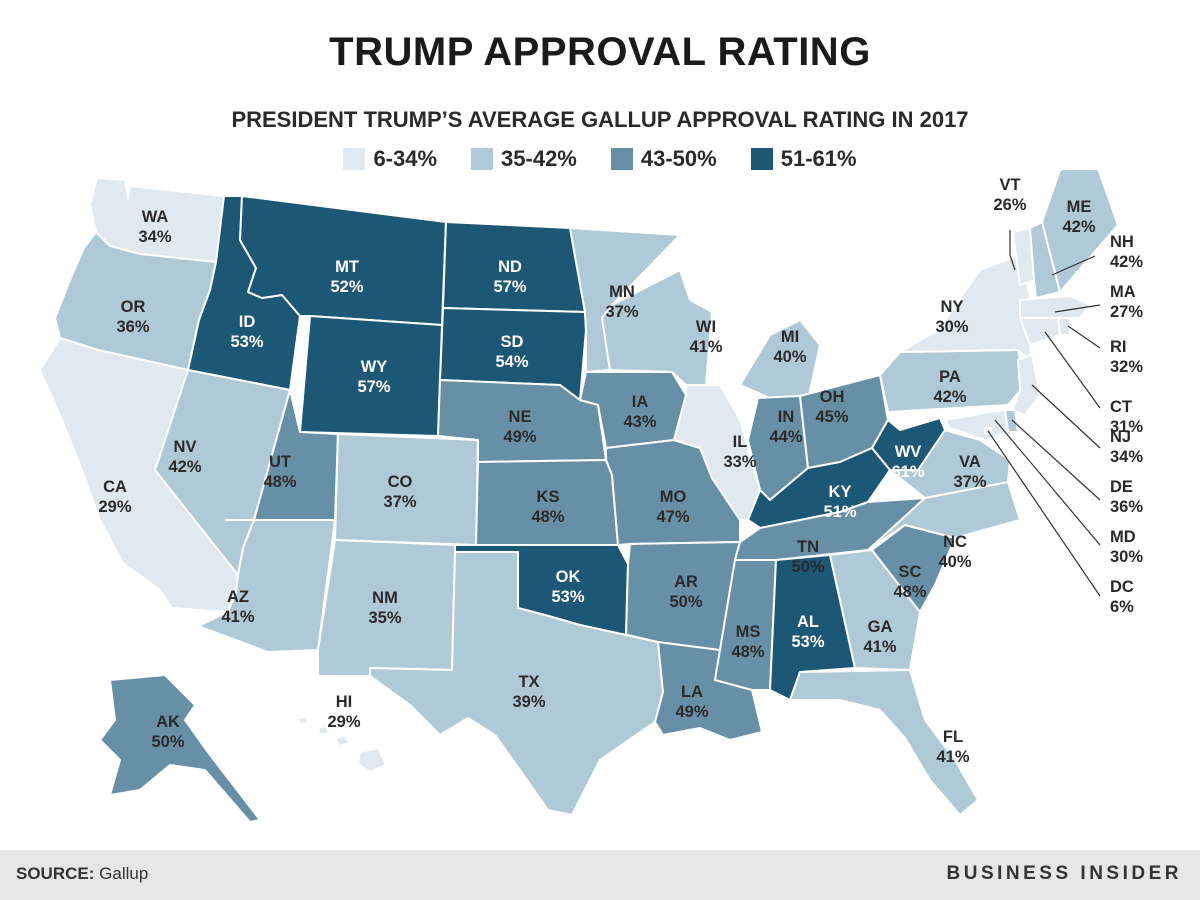 The width and height of the screenshot is (1200, 900). What do you see at coordinates (909, 592) in the screenshot?
I see `state-value-sc: 48%` at bounding box center [909, 592].